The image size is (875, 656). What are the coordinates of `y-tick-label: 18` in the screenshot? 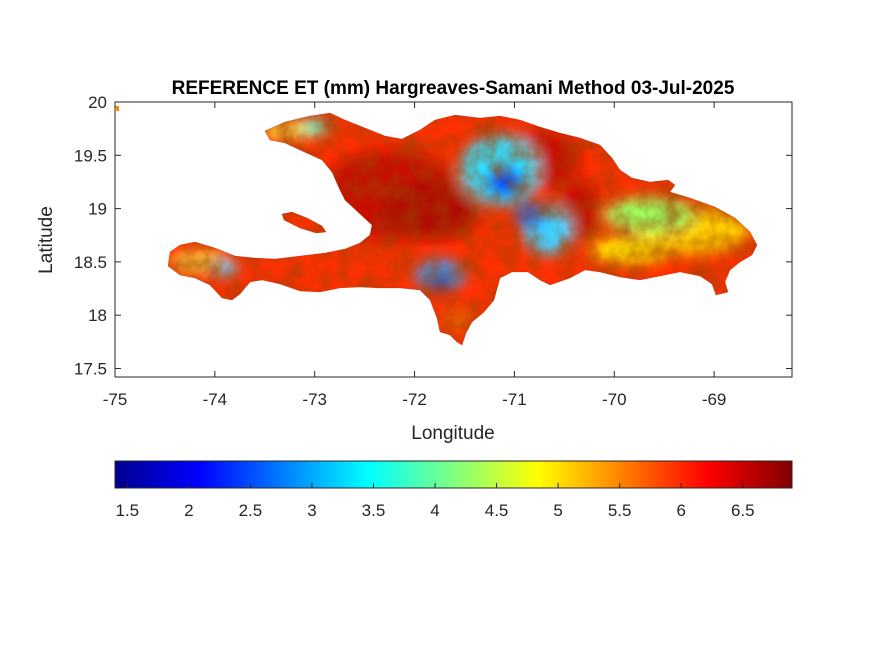 It's located at (97, 315).